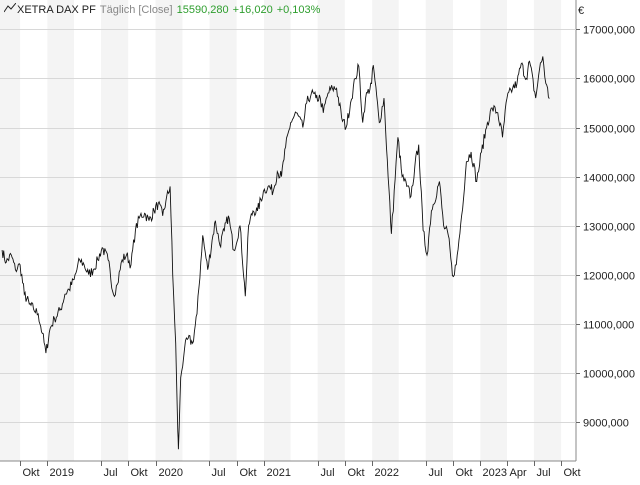  What do you see at coordinates (252, 10) in the screenshot?
I see `change-value: +16,020` at bounding box center [252, 10].